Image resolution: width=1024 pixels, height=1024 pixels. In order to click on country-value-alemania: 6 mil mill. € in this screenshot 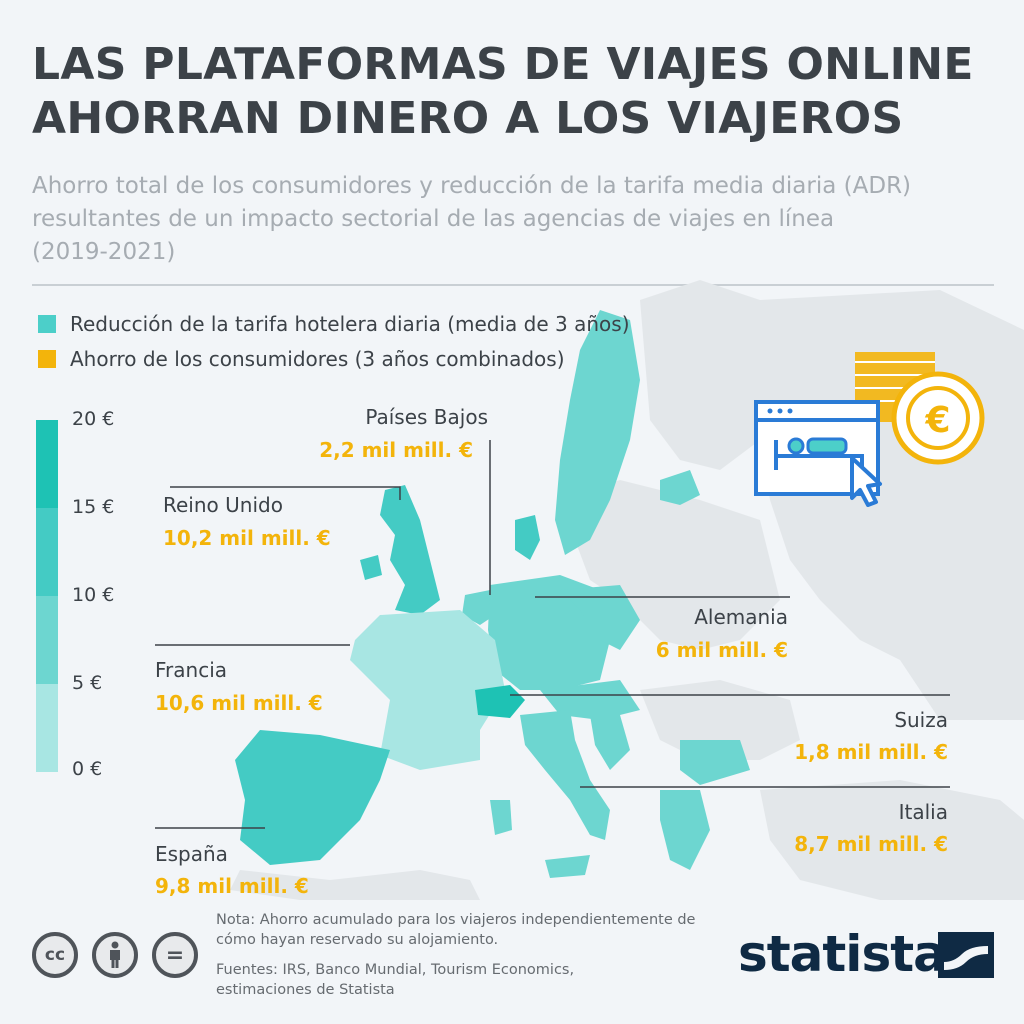, I will do `click(721, 650)`.